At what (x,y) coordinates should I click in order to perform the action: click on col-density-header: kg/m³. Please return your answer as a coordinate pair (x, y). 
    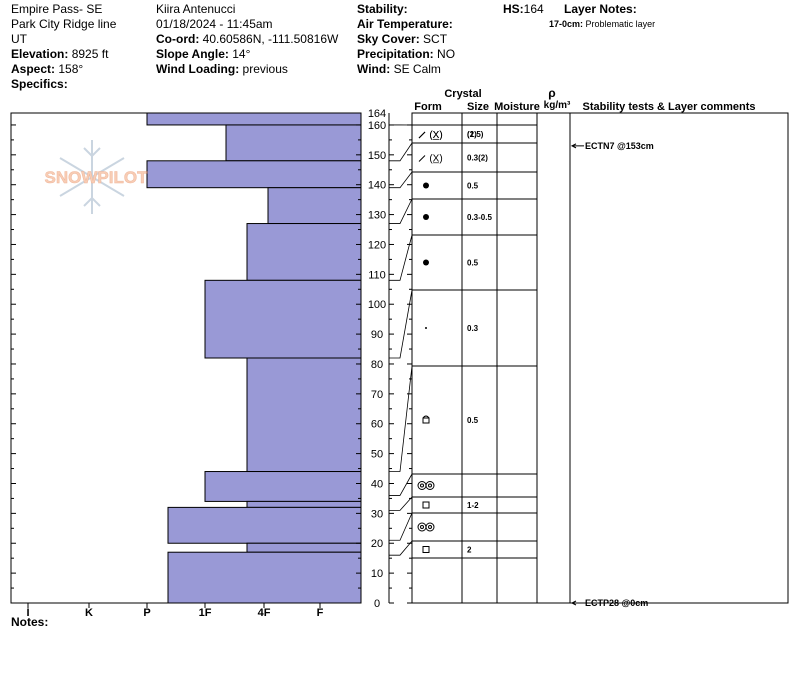
    Looking at the image, I should click on (557, 105).